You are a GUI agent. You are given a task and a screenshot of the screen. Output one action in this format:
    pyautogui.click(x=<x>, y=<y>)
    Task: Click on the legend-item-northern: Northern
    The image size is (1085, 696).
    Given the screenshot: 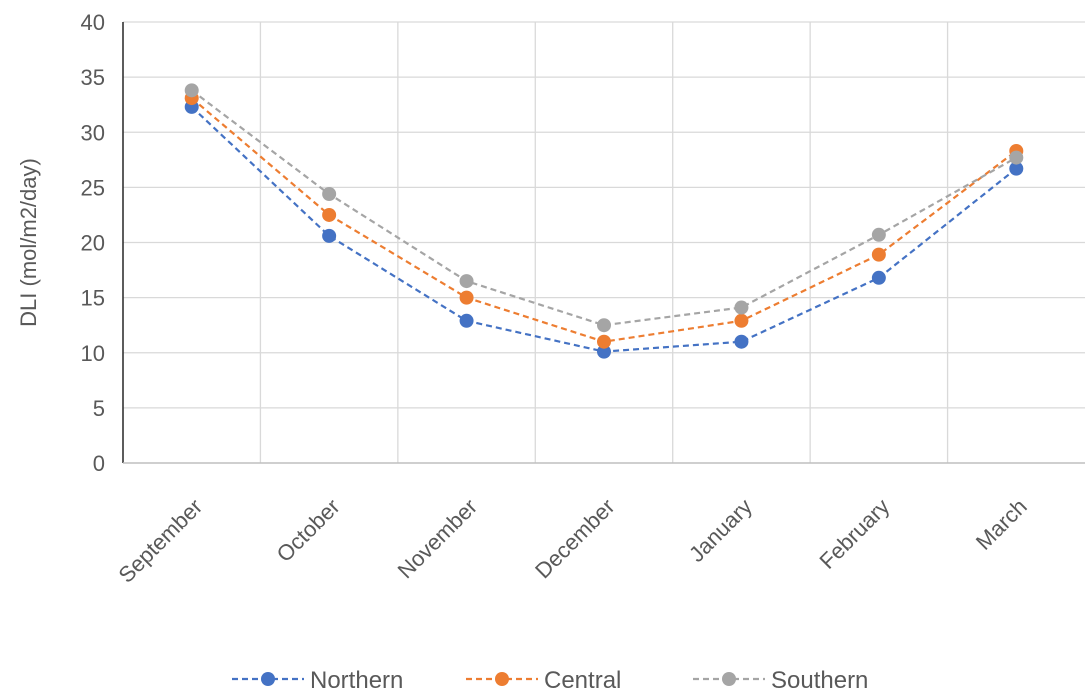 What is the action you would take?
    pyautogui.click(x=317, y=680)
    